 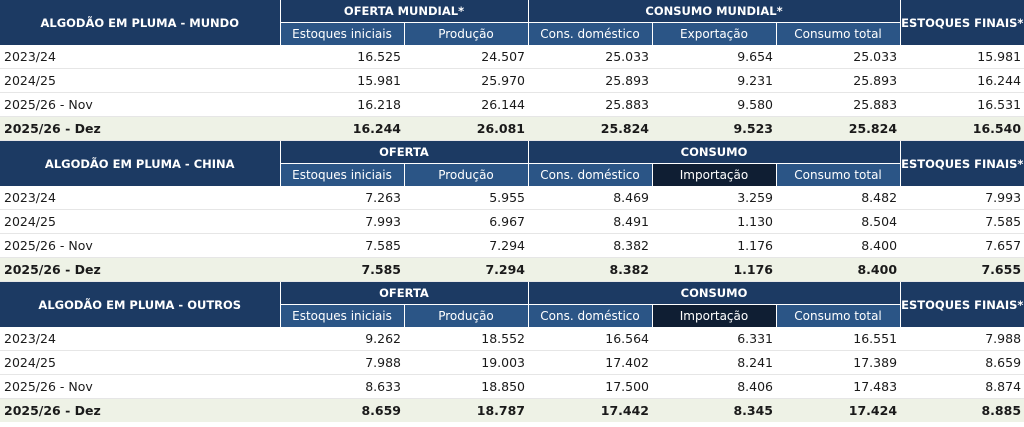 What do you see at coordinates (342, 57) in the screenshot?
I see `cell-beginning-stocks: 16.525` at bounding box center [342, 57].